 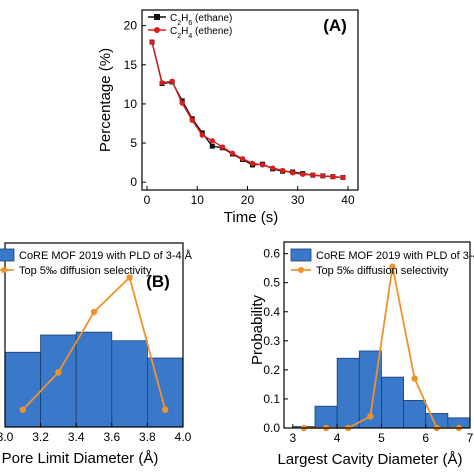 What do you see at coordinates (271, 399) in the screenshot?
I see `y-tick-label: 0.1` at bounding box center [271, 399].